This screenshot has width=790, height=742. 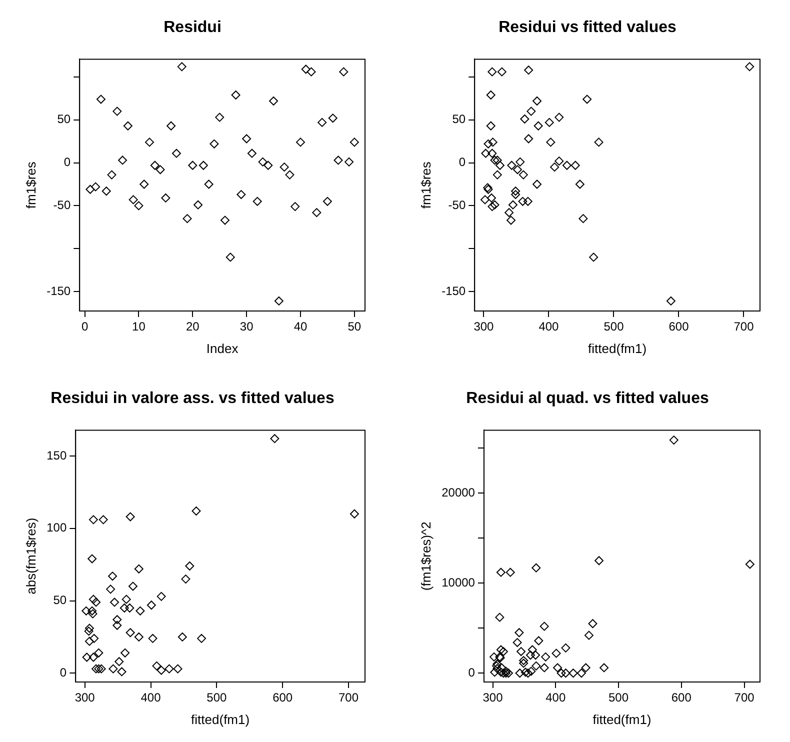 I want to click on y-tick-label: 0, so click(x=472, y=672).